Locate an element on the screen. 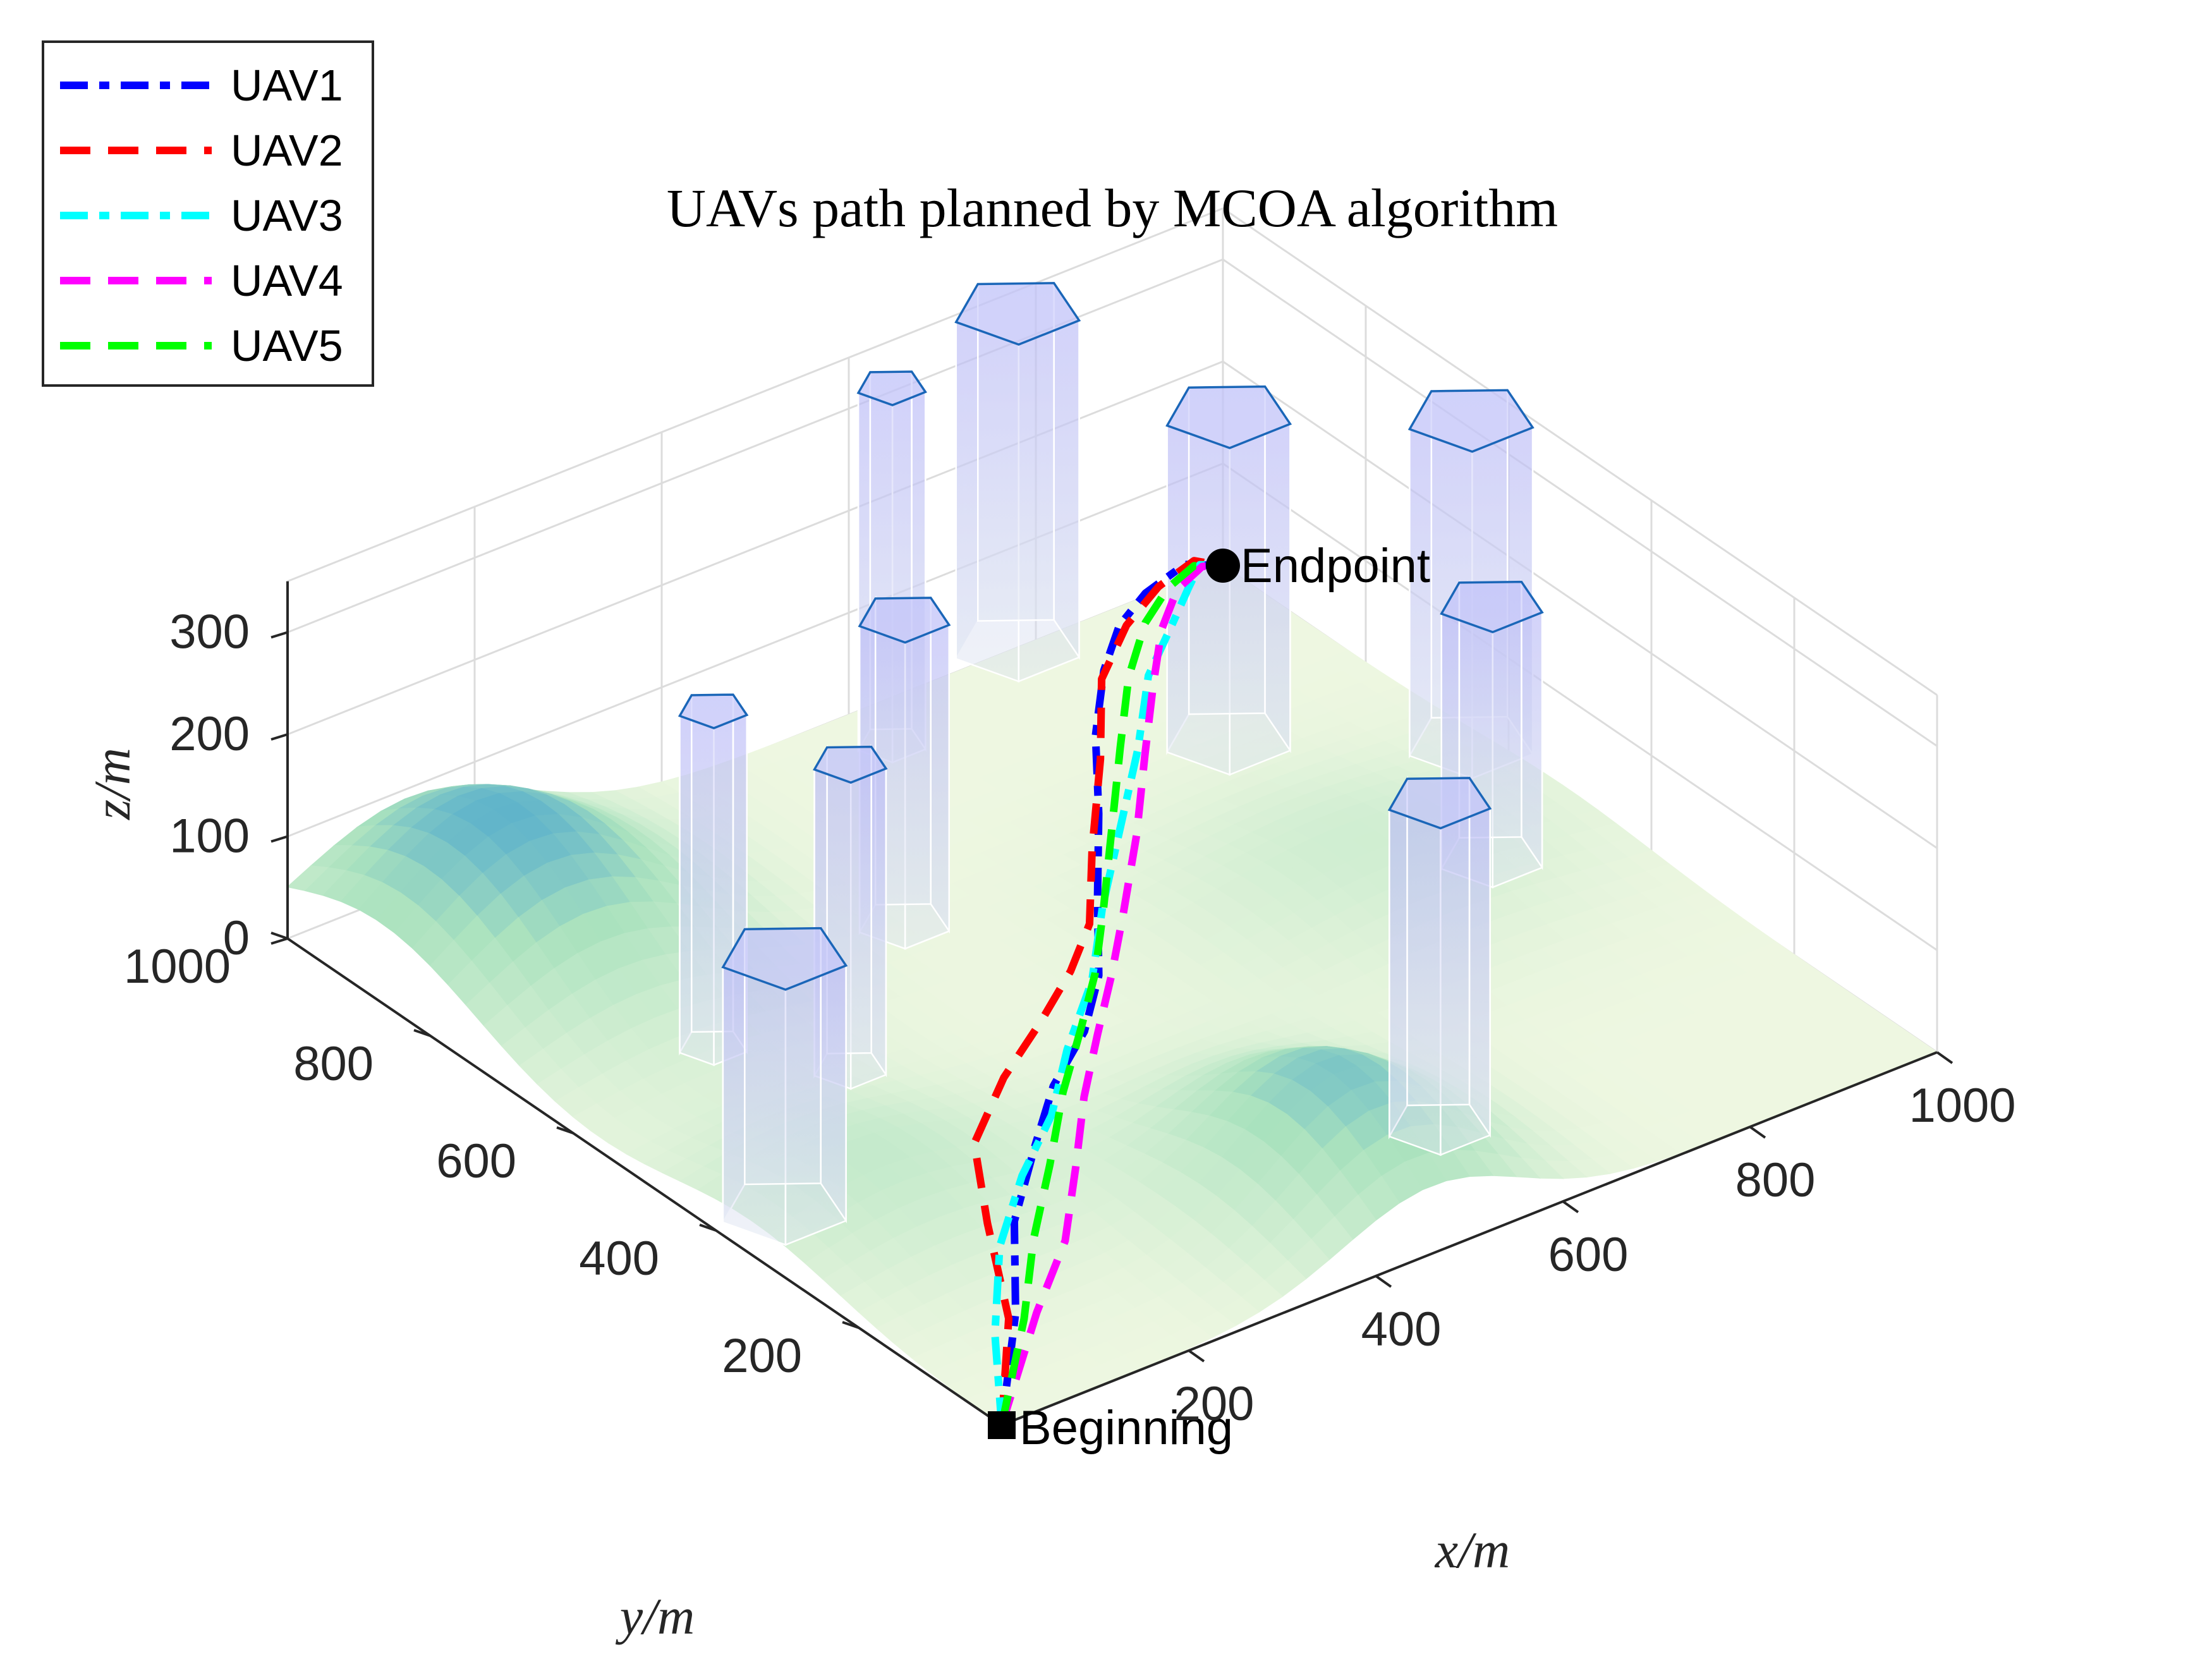 This screenshot has width=2212, height=1659. beginning-label: Beginning is located at coordinates (1126, 1428).